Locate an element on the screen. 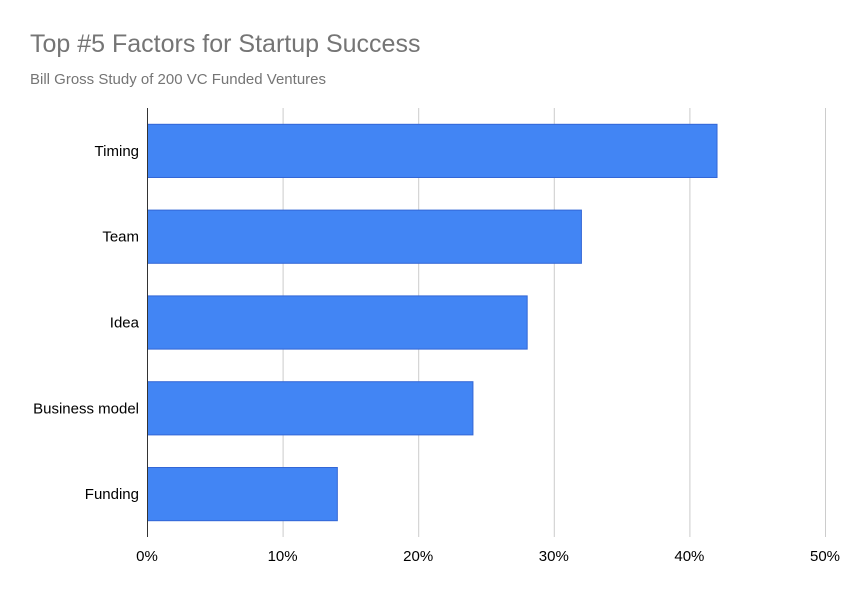 The image size is (855, 593). category-label-2: Idea is located at coordinates (125, 323).